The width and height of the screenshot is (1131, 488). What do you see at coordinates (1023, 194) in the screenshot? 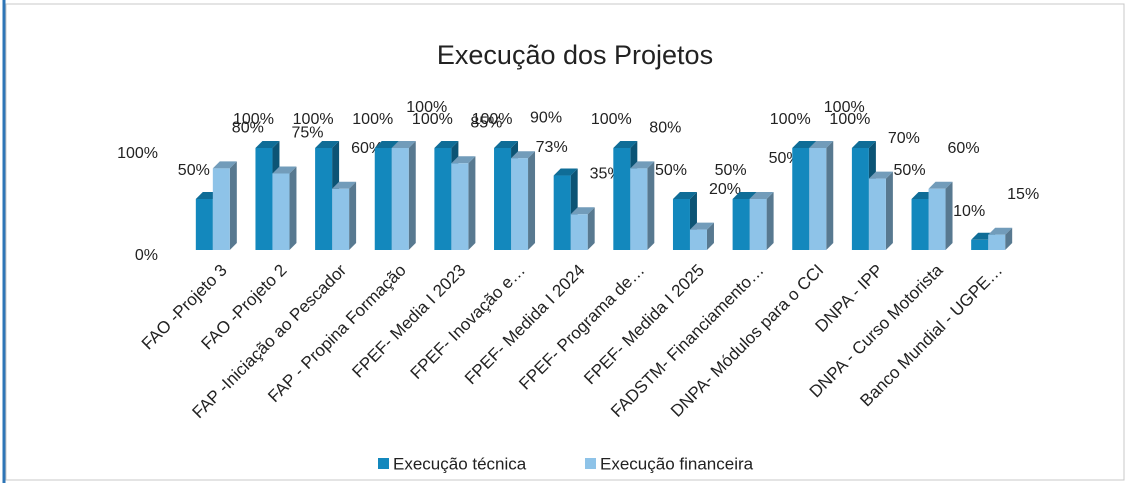
I see `data-label: 15%` at bounding box center [1023, 194].